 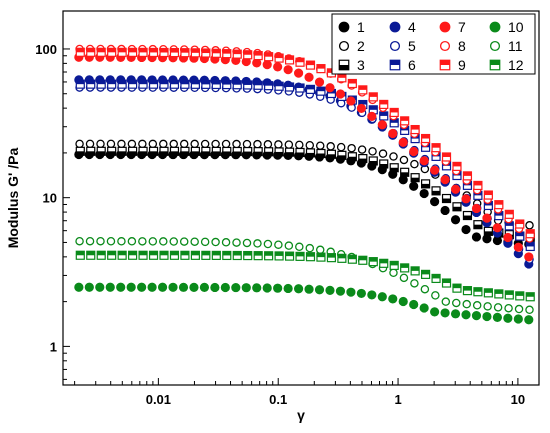 What do you see at coordinates (52, 211) in the screenshot?
I see `y-axis: 1 10 100` at bounding box center [52, 211].